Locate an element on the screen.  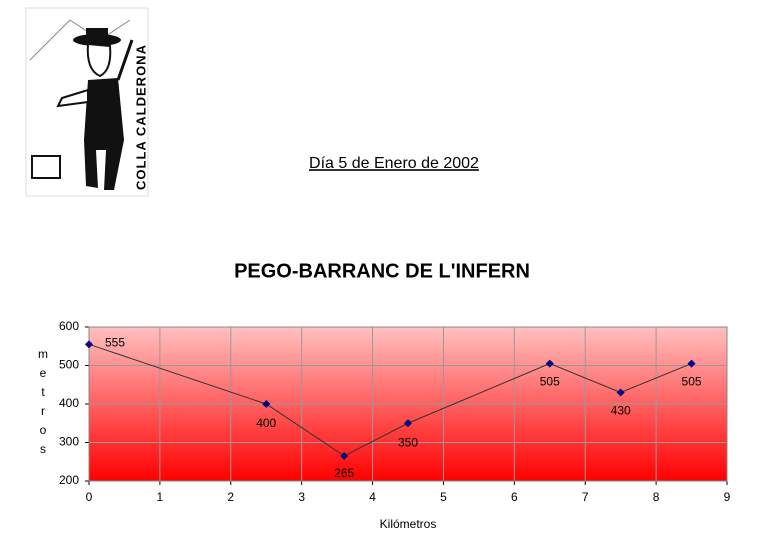
x-tick-label: 5 is located at coordinates (443, 497).